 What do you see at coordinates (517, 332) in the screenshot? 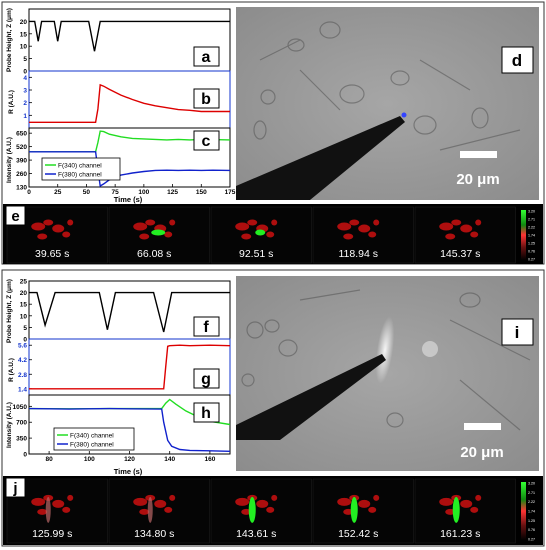
I see `panel-letter-i: i` at bounding box center [517, 332].